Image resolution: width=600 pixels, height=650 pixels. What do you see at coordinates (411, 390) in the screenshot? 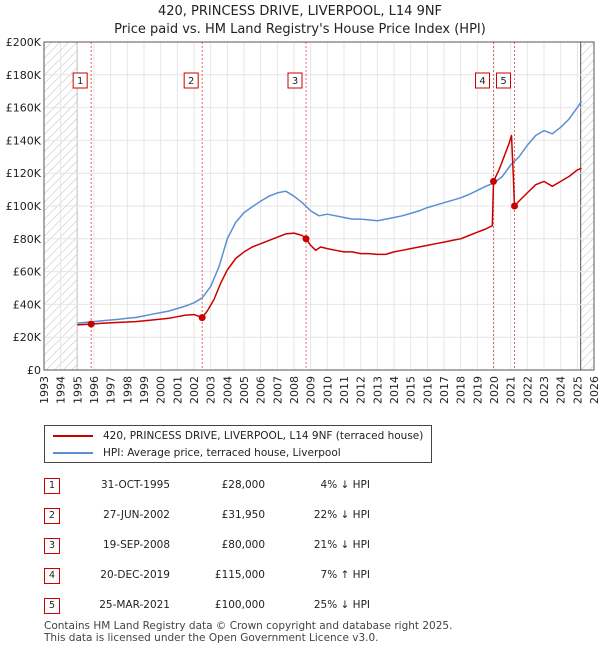
I see `x-tick-label: 2015` at bounding box center [411, 390].